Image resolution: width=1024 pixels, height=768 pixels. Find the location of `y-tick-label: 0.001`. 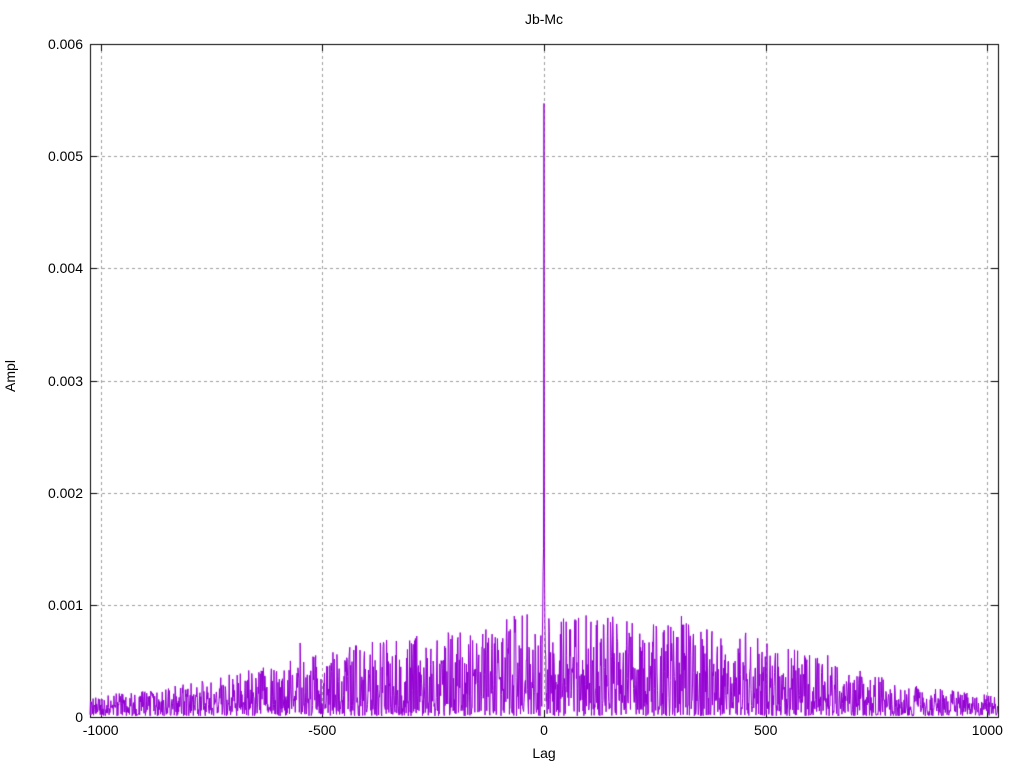

y-tick-label: 0.001 is located at coordinates (65, 604).